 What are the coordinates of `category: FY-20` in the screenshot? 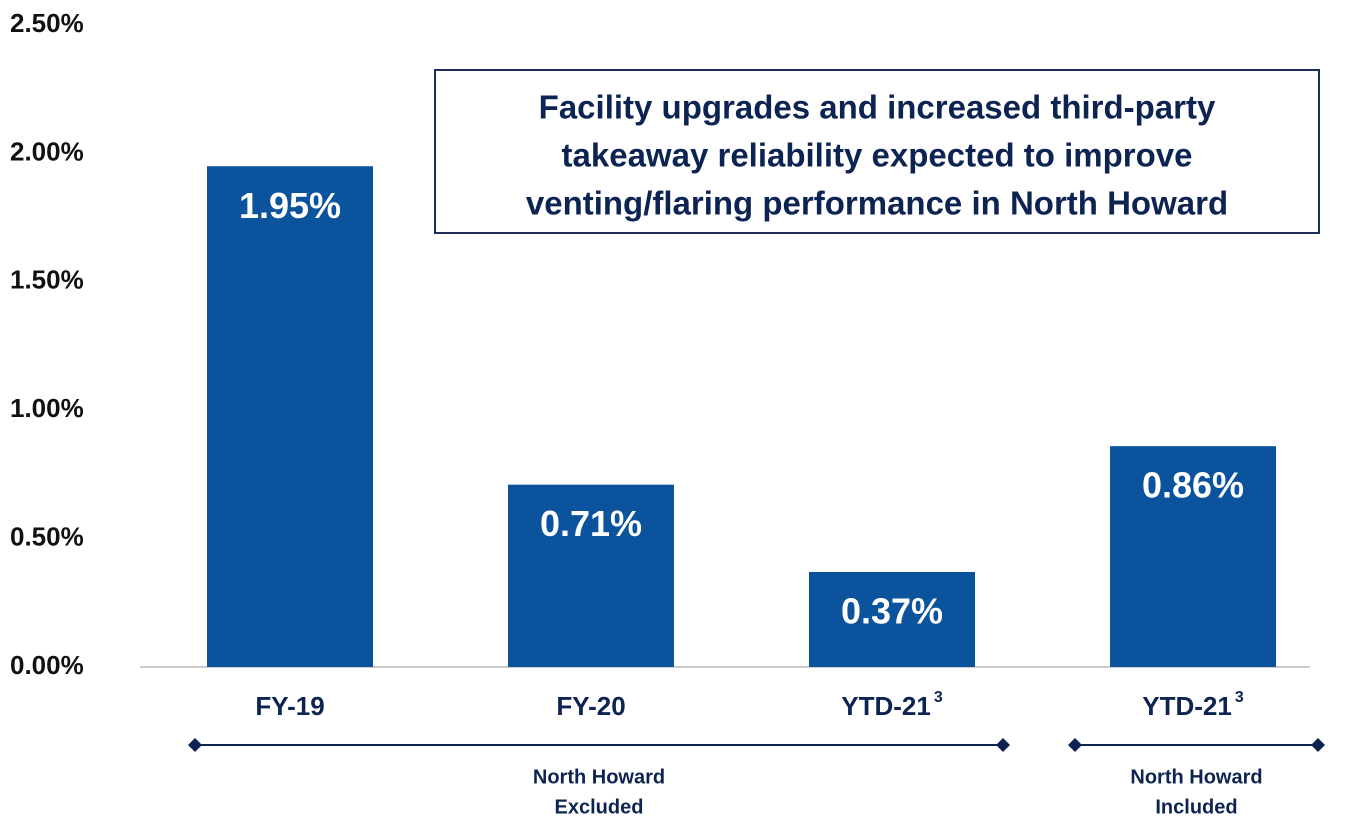 It's located at (590, 706).